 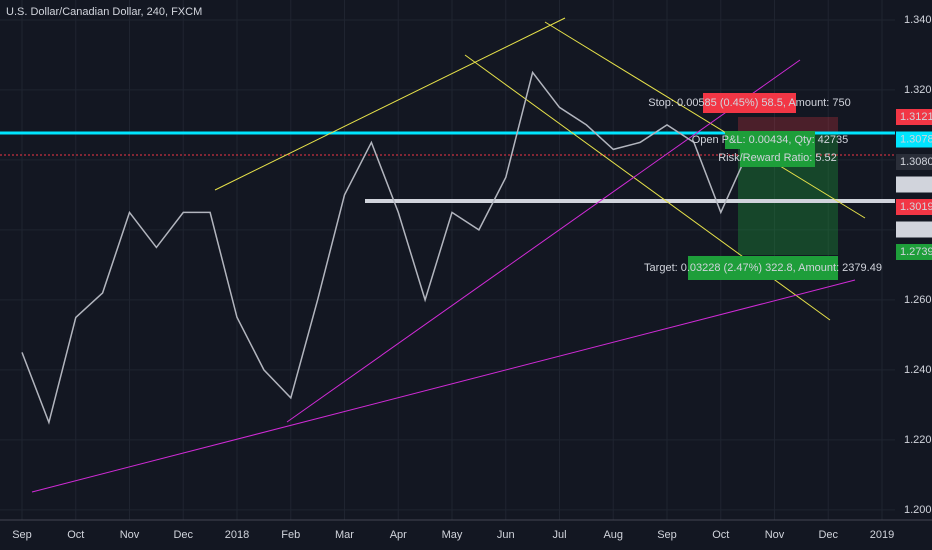 What do you see at coordinates (104, 12) in the screenshot?
I see `chart-title: U.S. Dollar/Canadian Dollar, 240, FXCM` at bounding box center [104, 12].